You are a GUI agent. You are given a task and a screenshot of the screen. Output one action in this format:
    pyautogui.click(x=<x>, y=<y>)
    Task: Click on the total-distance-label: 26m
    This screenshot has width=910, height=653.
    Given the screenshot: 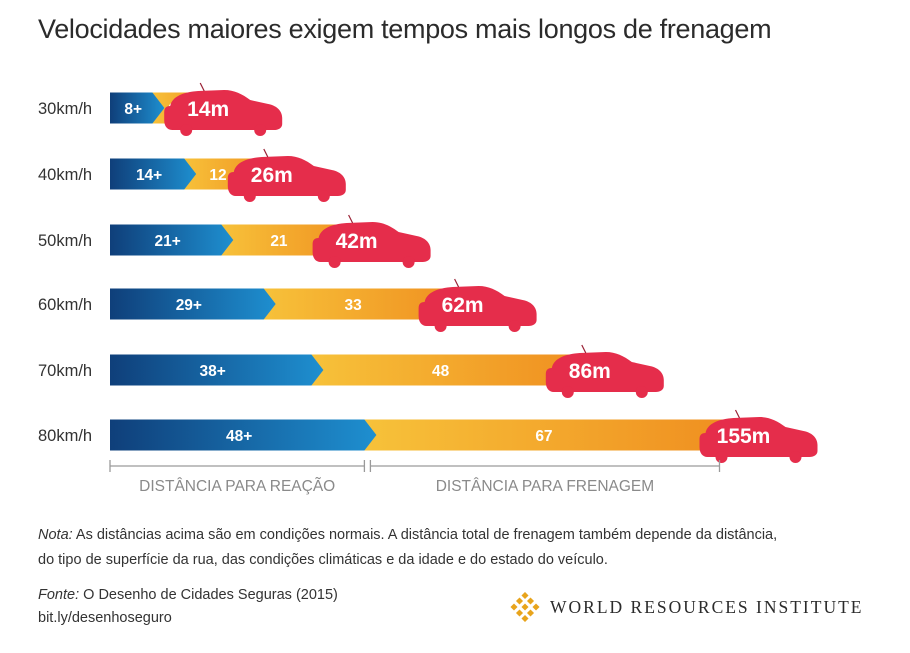 What is the action you would take?
    pyautogui.click(x=272, y=175)
    